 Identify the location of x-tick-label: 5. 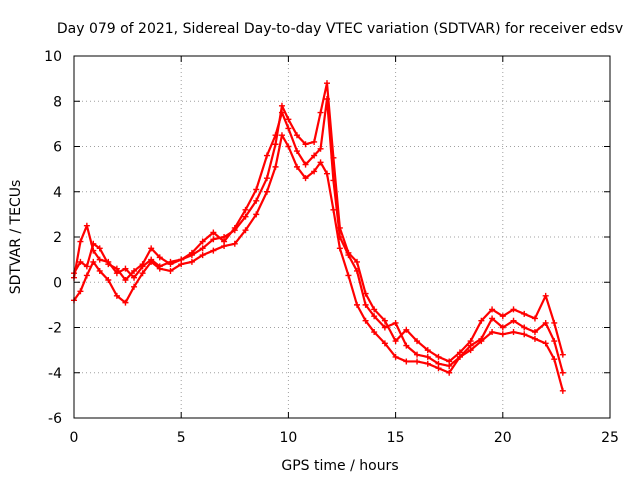
(181, 438).